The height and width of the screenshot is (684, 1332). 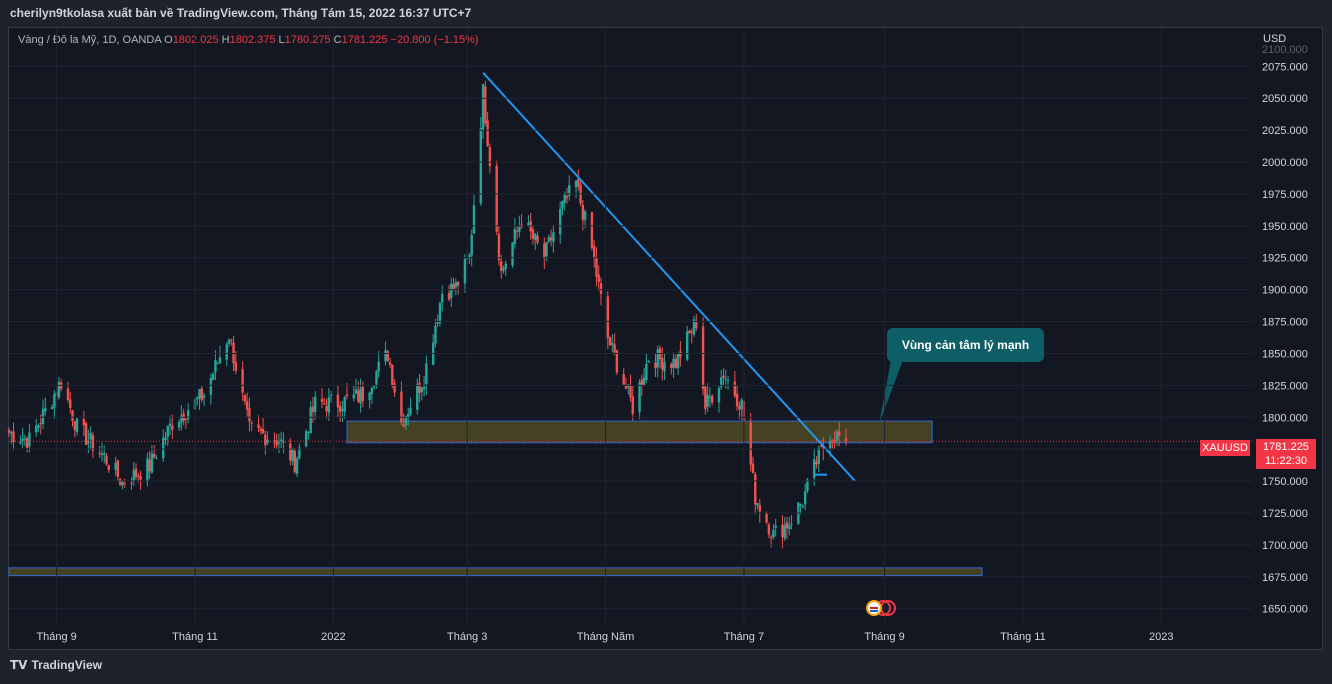 What do you see at coordinates (1285, 227) in the screenshot?
I see `y-tick-label: 1950.000` at bounding box center [1285, 227].